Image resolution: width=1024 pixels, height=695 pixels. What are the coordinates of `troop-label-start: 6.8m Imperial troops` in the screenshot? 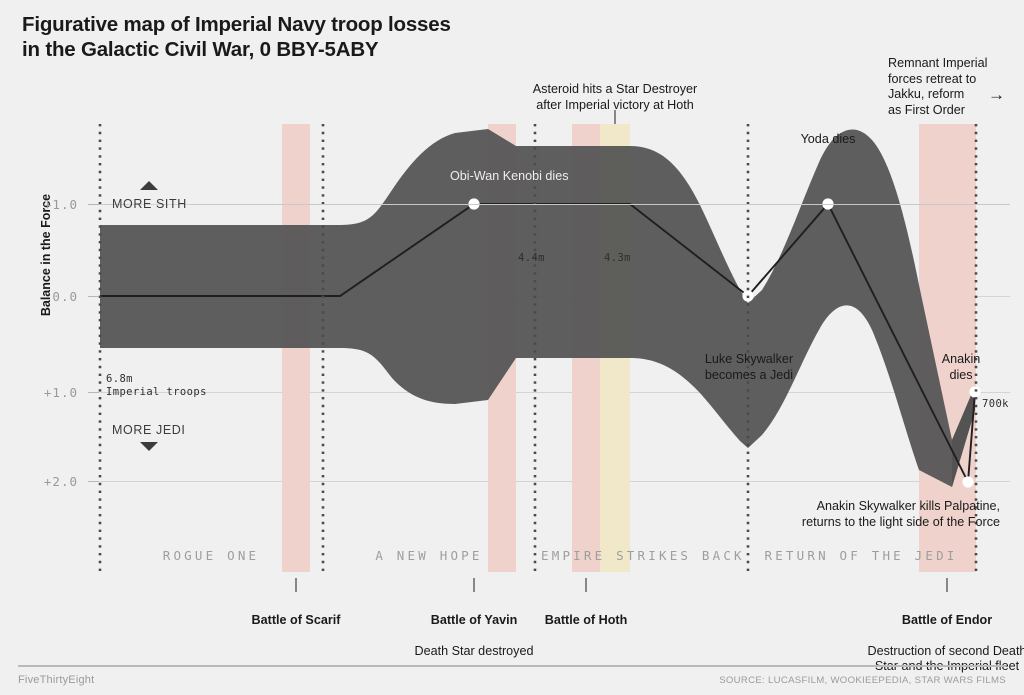 It's located at (156, 385).